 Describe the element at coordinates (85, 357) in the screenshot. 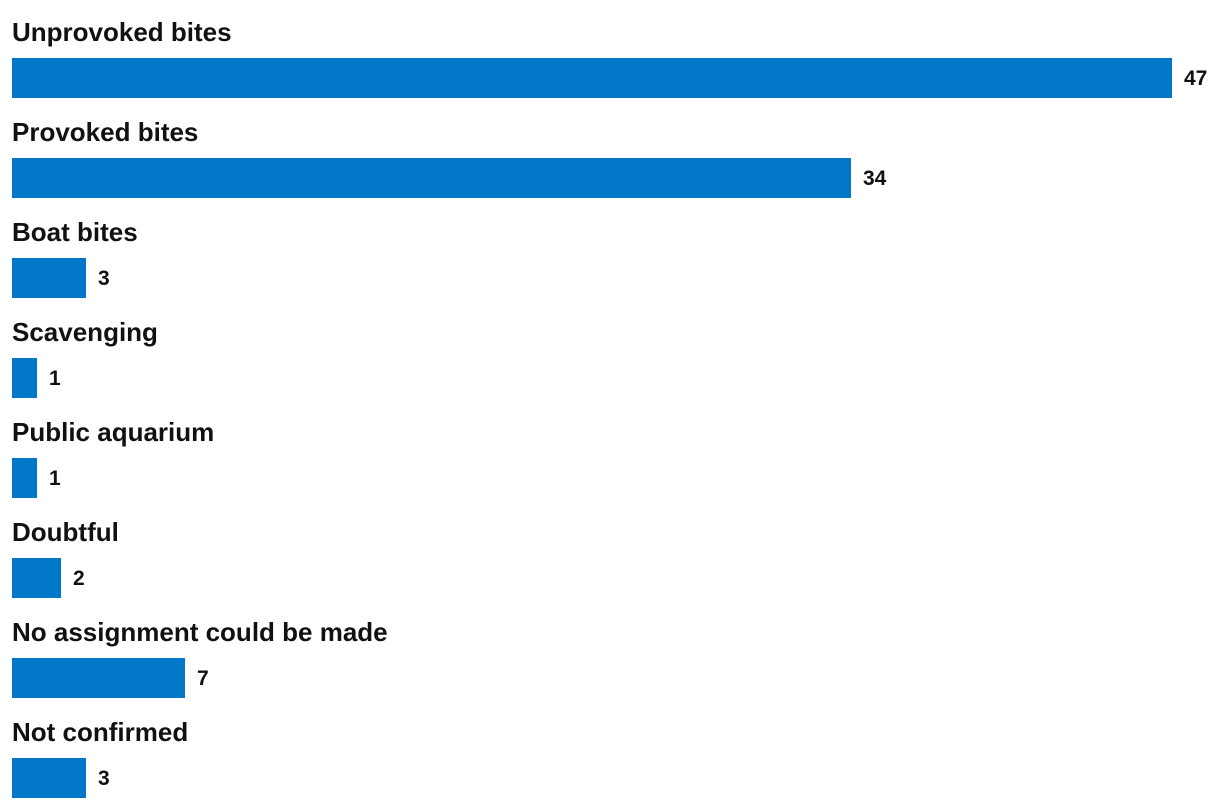

I see `bar-row: Scavenging 1` at that location.